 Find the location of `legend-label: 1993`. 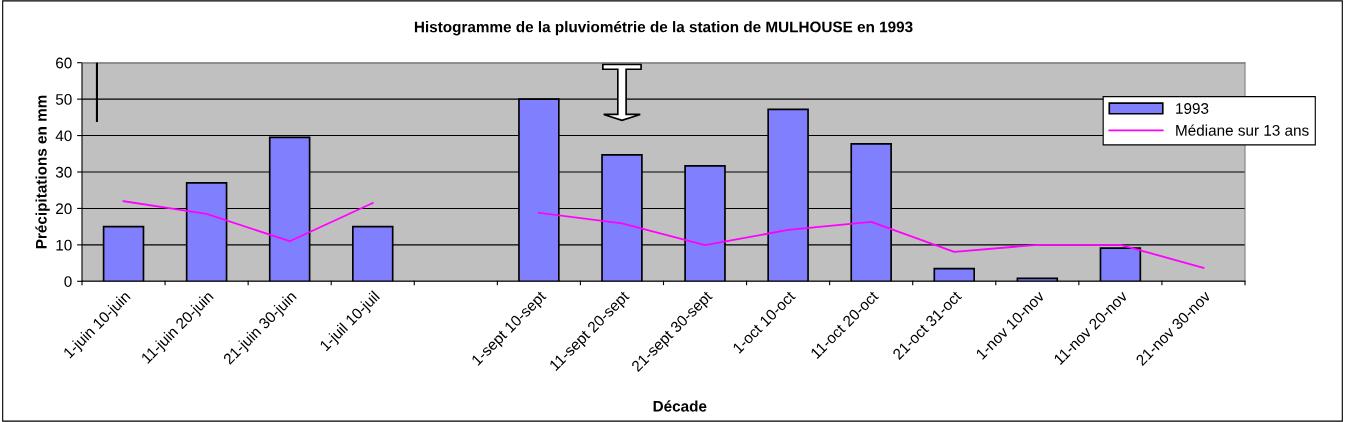

legend-label: 1993 is located at coordinates (1192, 108).